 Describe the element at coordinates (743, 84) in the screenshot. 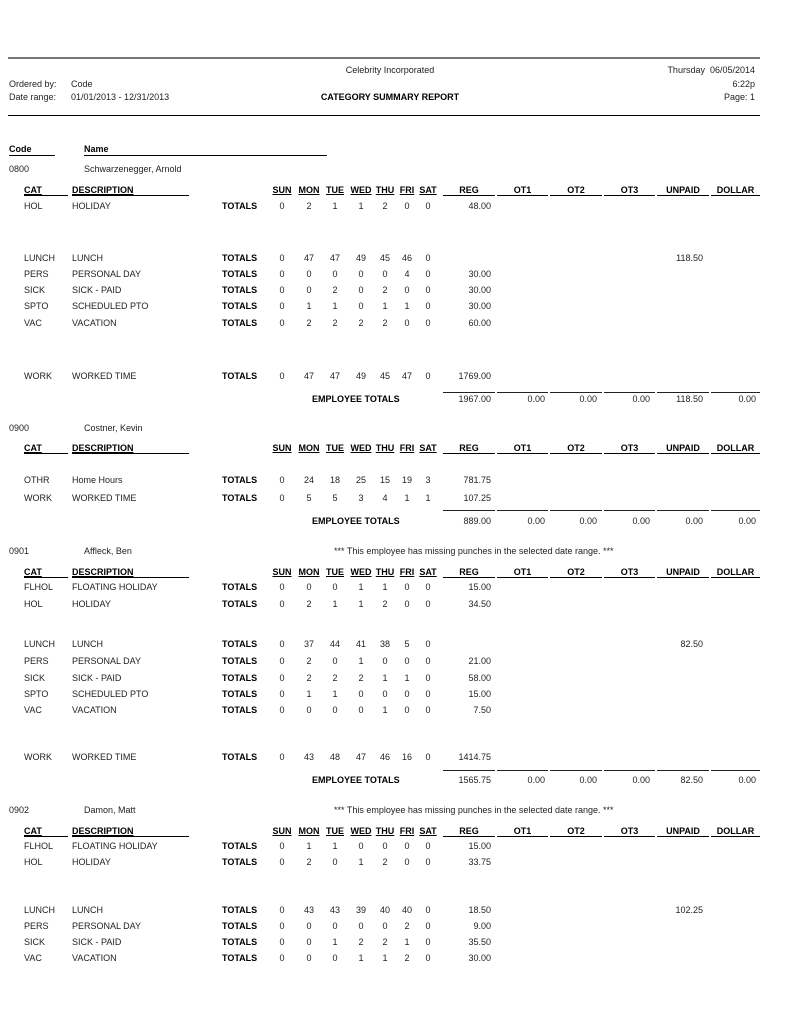

I see `report-time: 6:22p` at that location.